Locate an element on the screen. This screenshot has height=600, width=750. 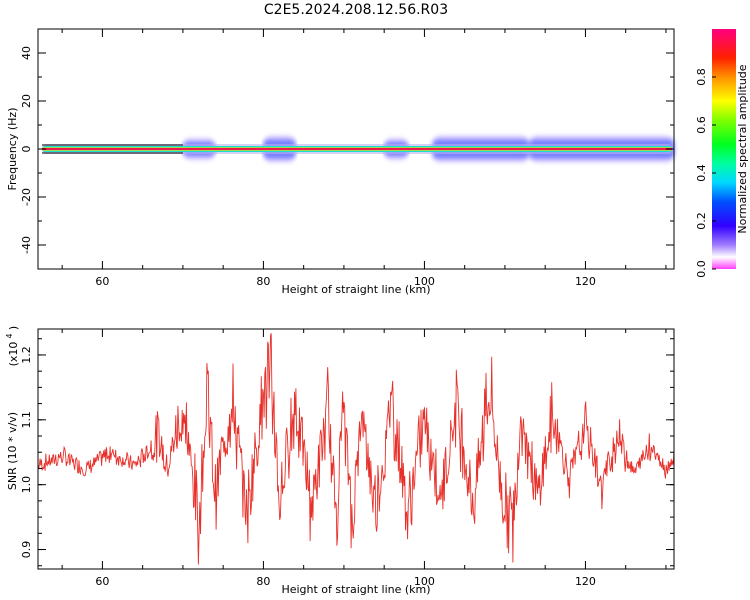
heatmap-xtick-label: 120 is located at coordinates (585, 281).